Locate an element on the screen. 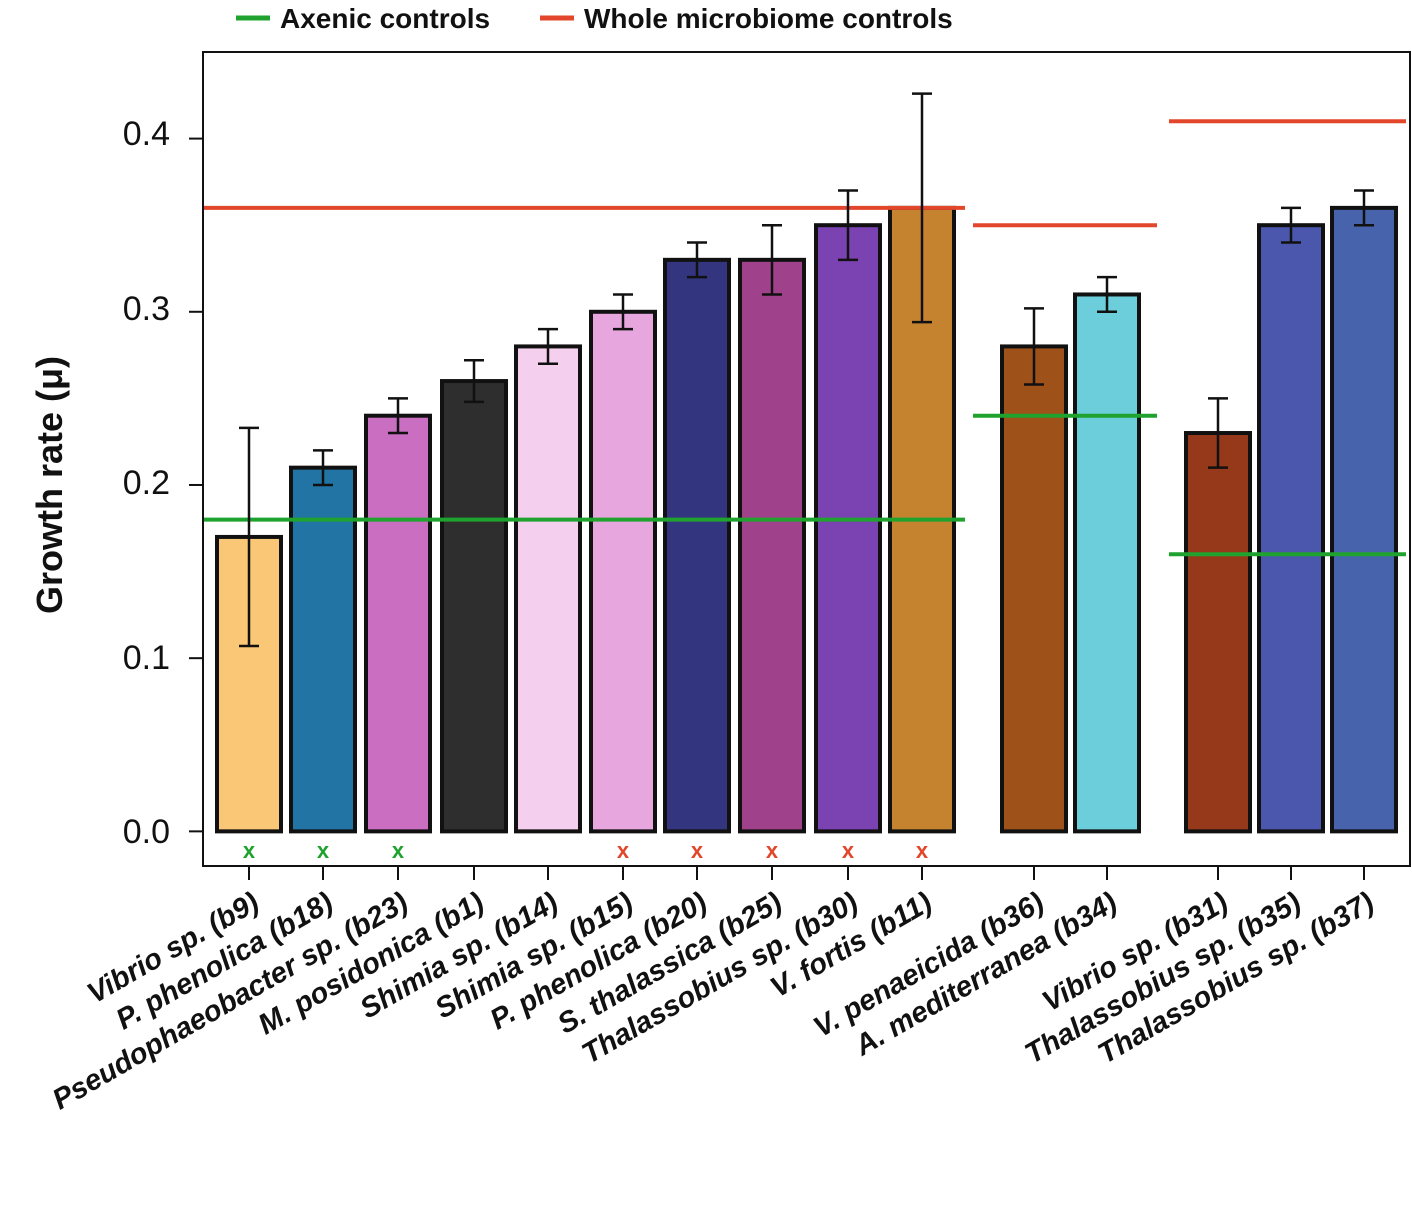 The height and width of the screenshot is (1217, 1412). y-tick-label: 0.2 is located at coordinates (146, 483).